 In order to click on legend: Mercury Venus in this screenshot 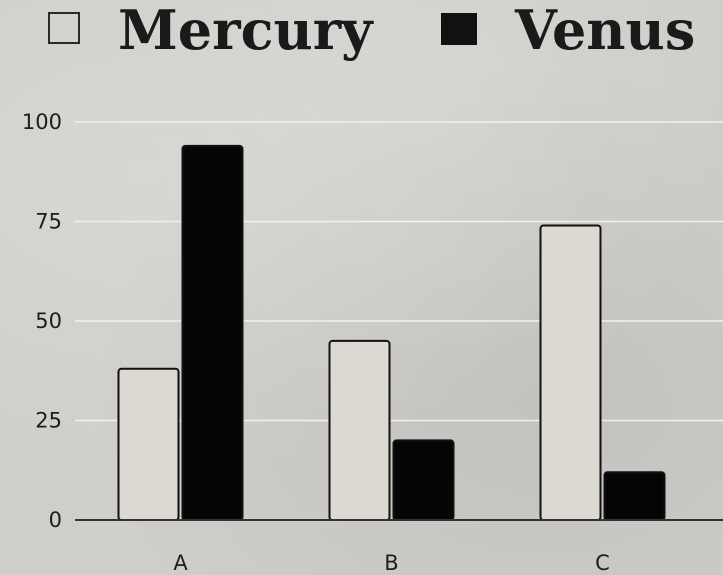, I will do `click(371, 31)`.